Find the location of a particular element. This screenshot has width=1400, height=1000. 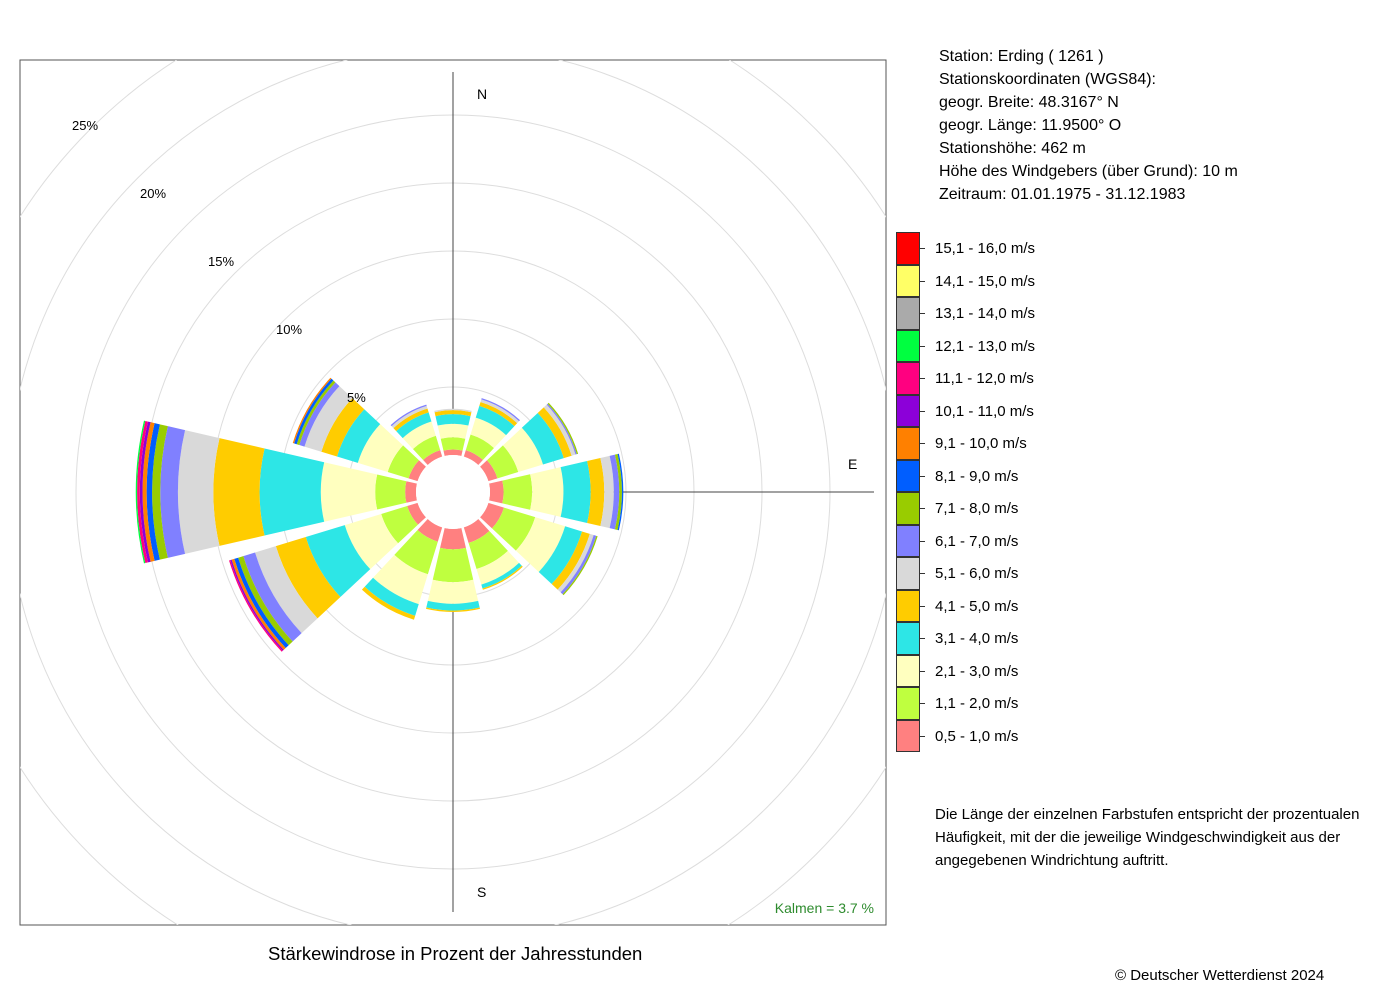

legend-item: 14,1 - 15,0 m/s is located at coordinates (1006, 280).